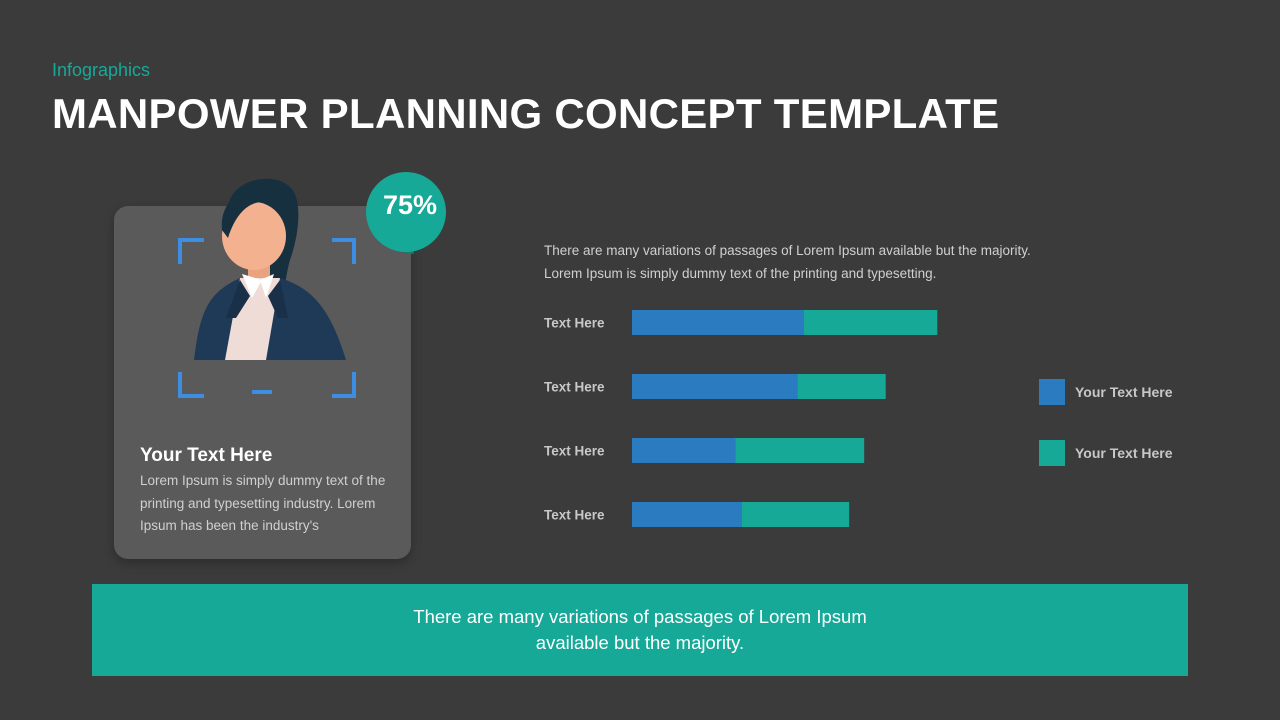 The width and height of the screenshot is (1280, 720). Describe the element at coordinates (410, 205) in the screenshot. I see `percentage-badge-text: 75%` at that location.